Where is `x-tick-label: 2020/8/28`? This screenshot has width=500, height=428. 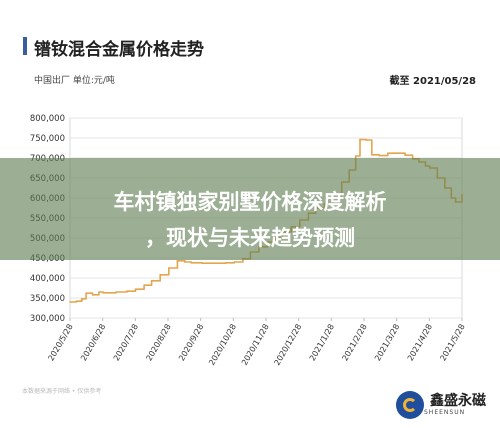 x-tick-label: 2020/8/28 is located at coordinates (158, 343).